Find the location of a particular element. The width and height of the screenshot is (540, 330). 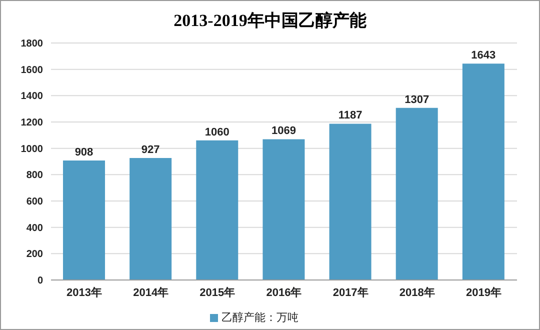

y-tick-label: 800 is located at coordinates (35, 176).